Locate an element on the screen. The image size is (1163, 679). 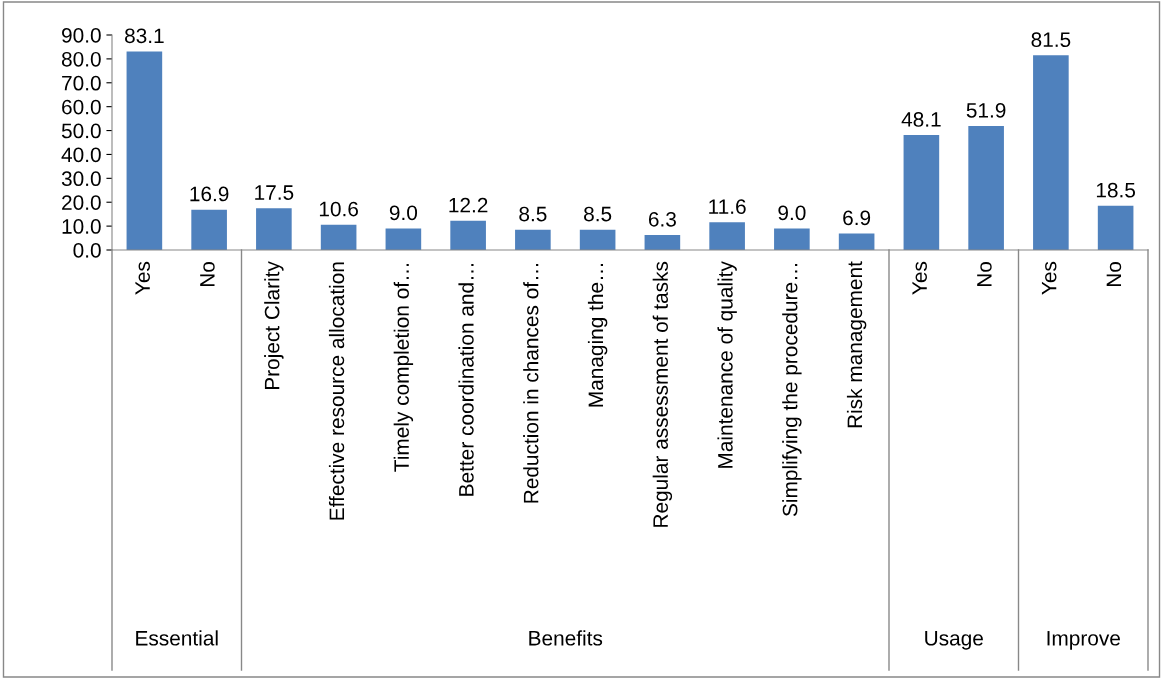
y-tick-label: 10.0 is located at coordinates (81, 226).